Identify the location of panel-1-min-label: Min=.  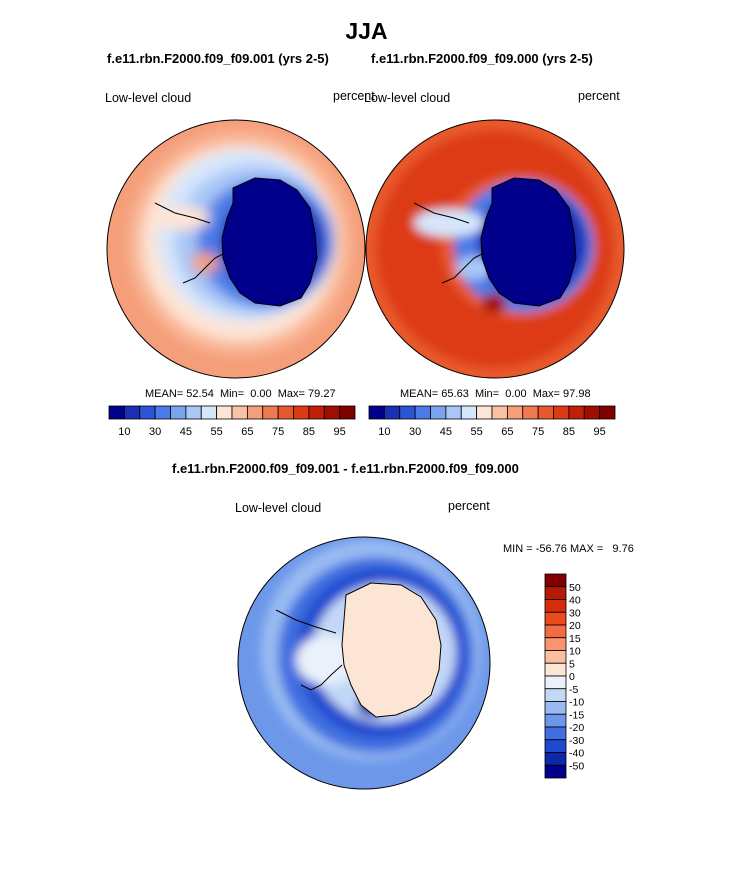
(232, 394).